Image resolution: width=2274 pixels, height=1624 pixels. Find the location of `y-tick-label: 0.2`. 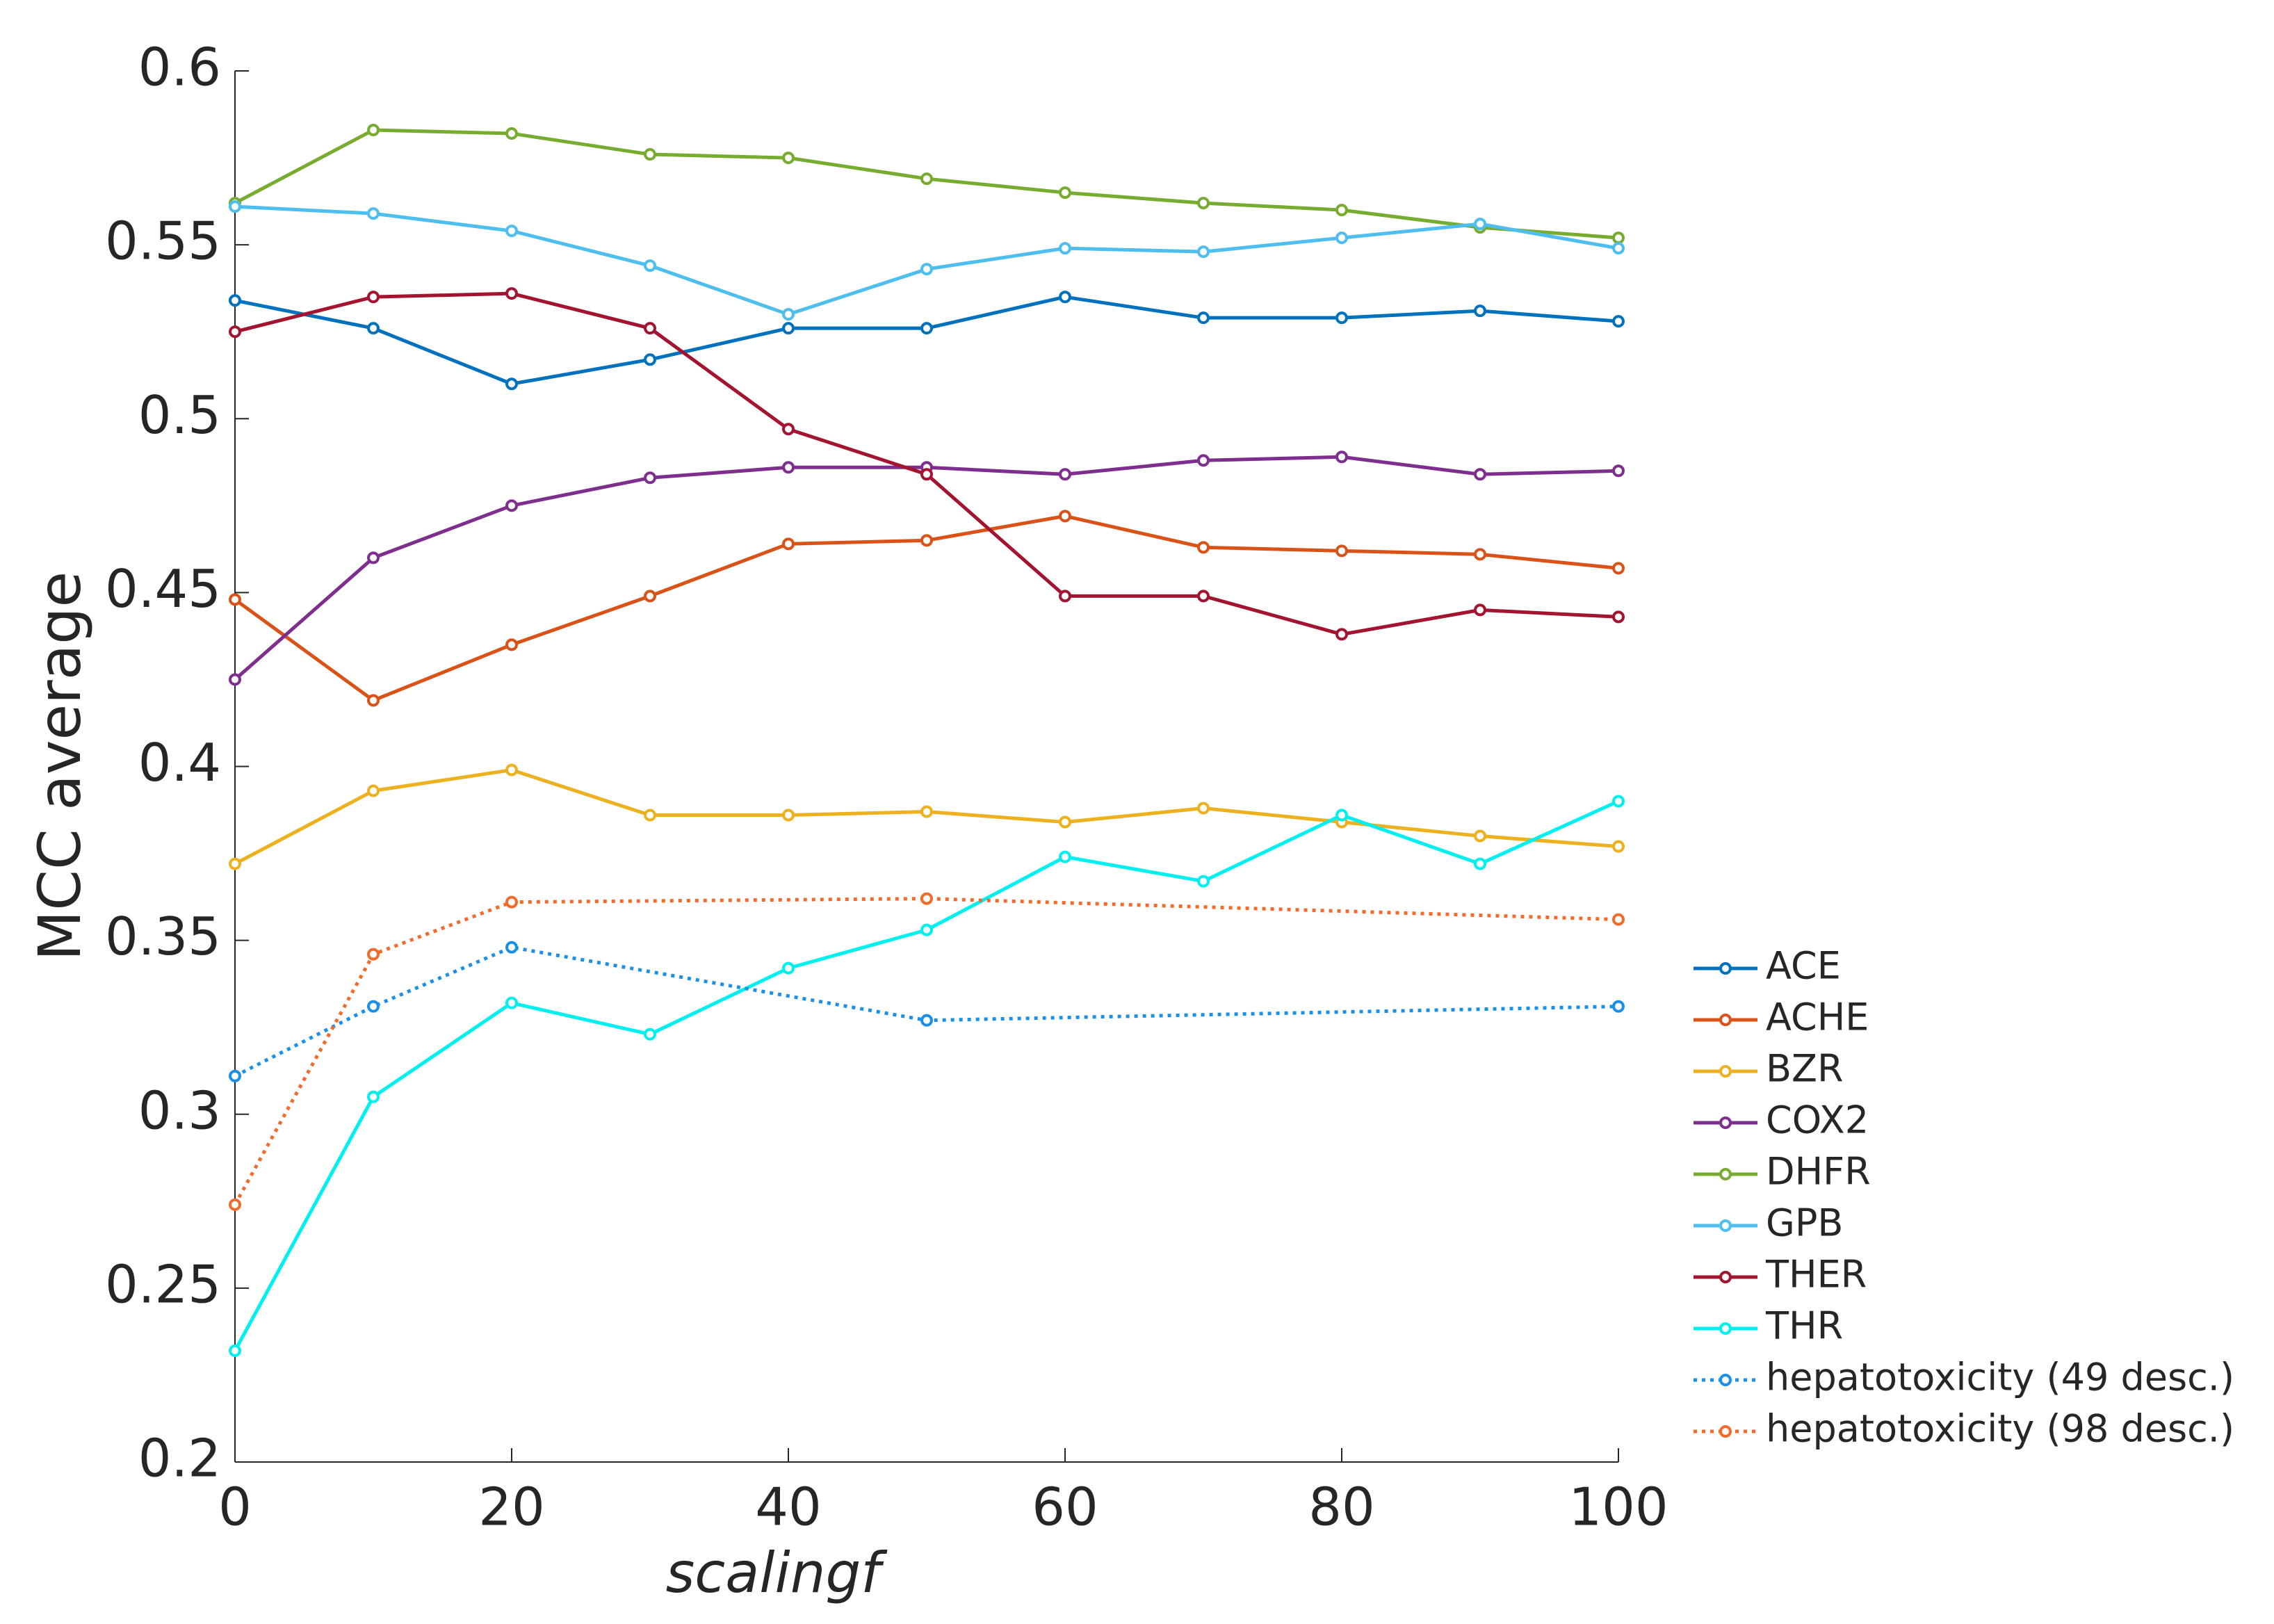

y-tick-label: 0.2 is located at coordinates (179, 1458).